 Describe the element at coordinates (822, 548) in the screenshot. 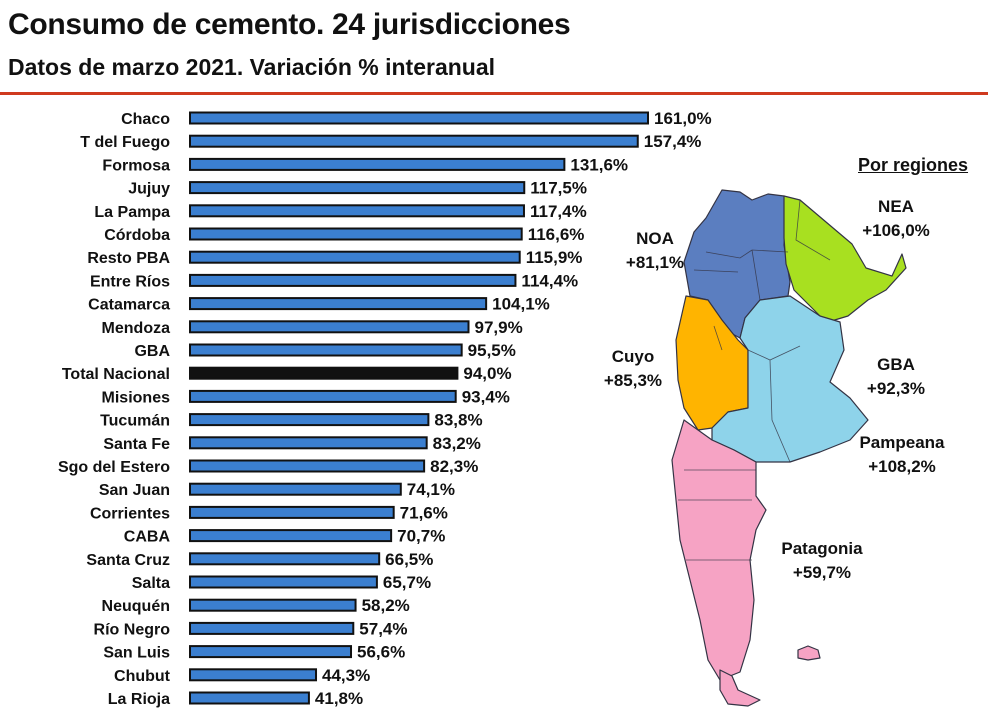

I see `region-name-patagonia: Patagonia` at that location.